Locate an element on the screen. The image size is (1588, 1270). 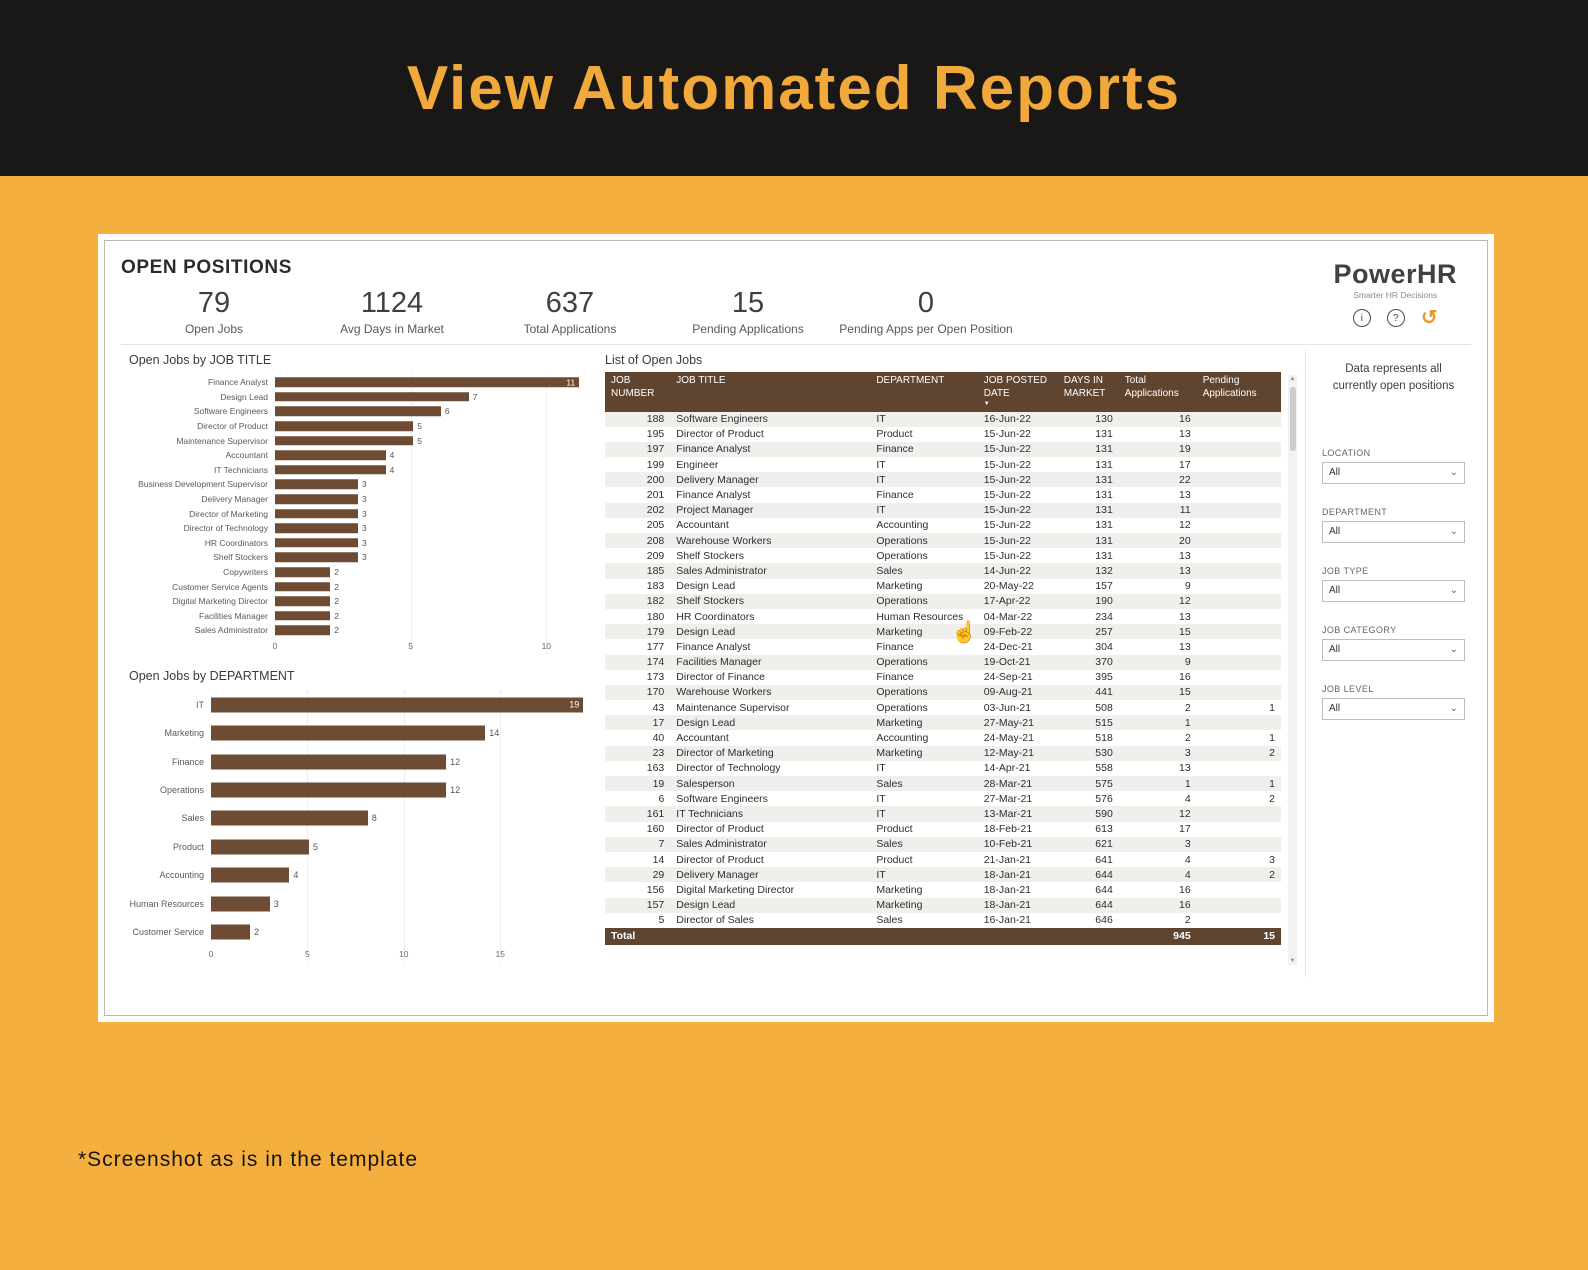
cell-job-number: 185 is located at coordinates (655, 570).